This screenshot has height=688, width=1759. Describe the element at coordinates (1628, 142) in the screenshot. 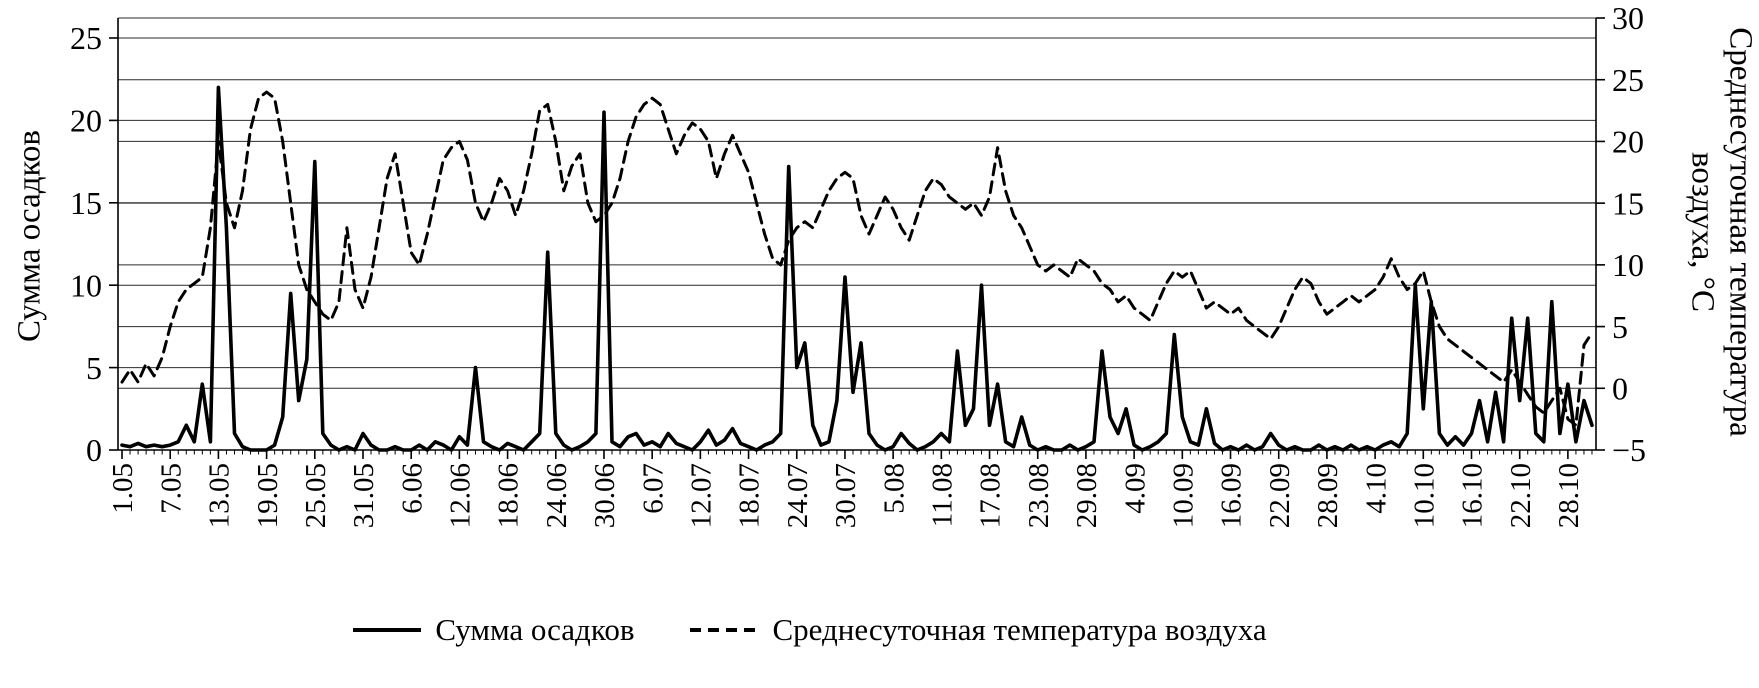

I see `right-axis-tick-label: 20` at that location.